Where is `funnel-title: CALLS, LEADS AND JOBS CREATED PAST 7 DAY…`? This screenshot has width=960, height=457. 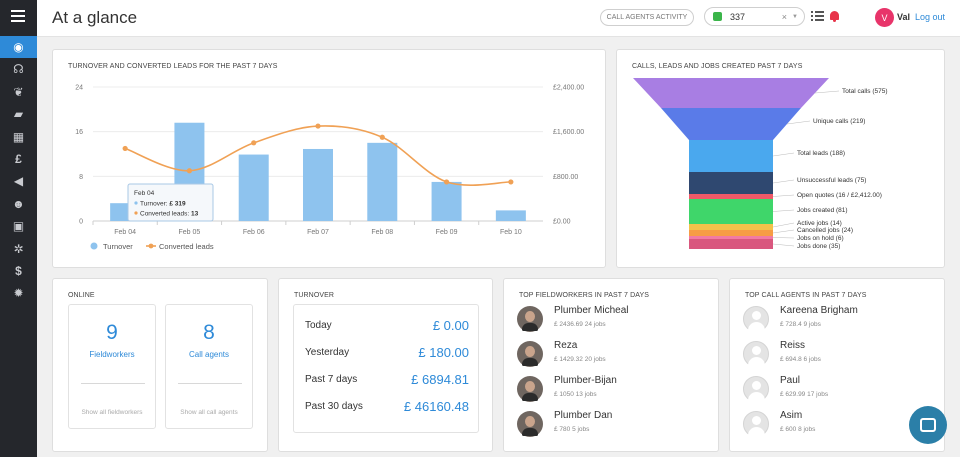 funnel-title: CALLS, LEADS AND JOBS CREATED PAST 7 DAY… is located at coordinates (717, 66).